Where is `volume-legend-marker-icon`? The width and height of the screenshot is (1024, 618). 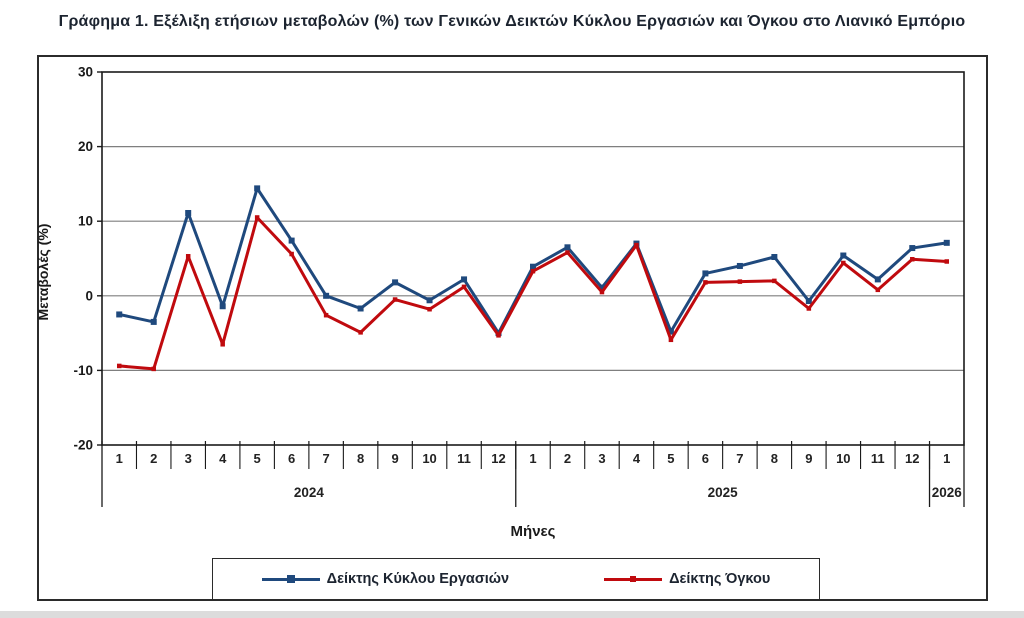 volume-legend-marker-icon is located at coordinates (633, 579).